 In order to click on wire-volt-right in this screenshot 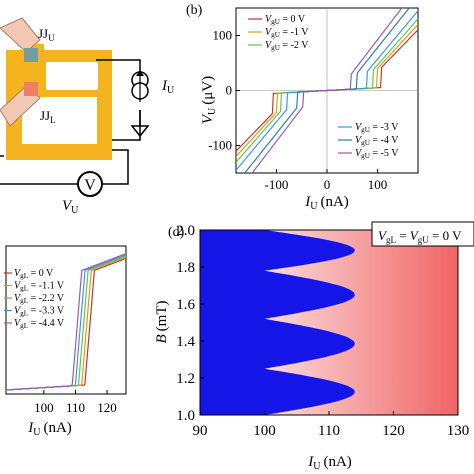, I will do `click(115, 167)`.